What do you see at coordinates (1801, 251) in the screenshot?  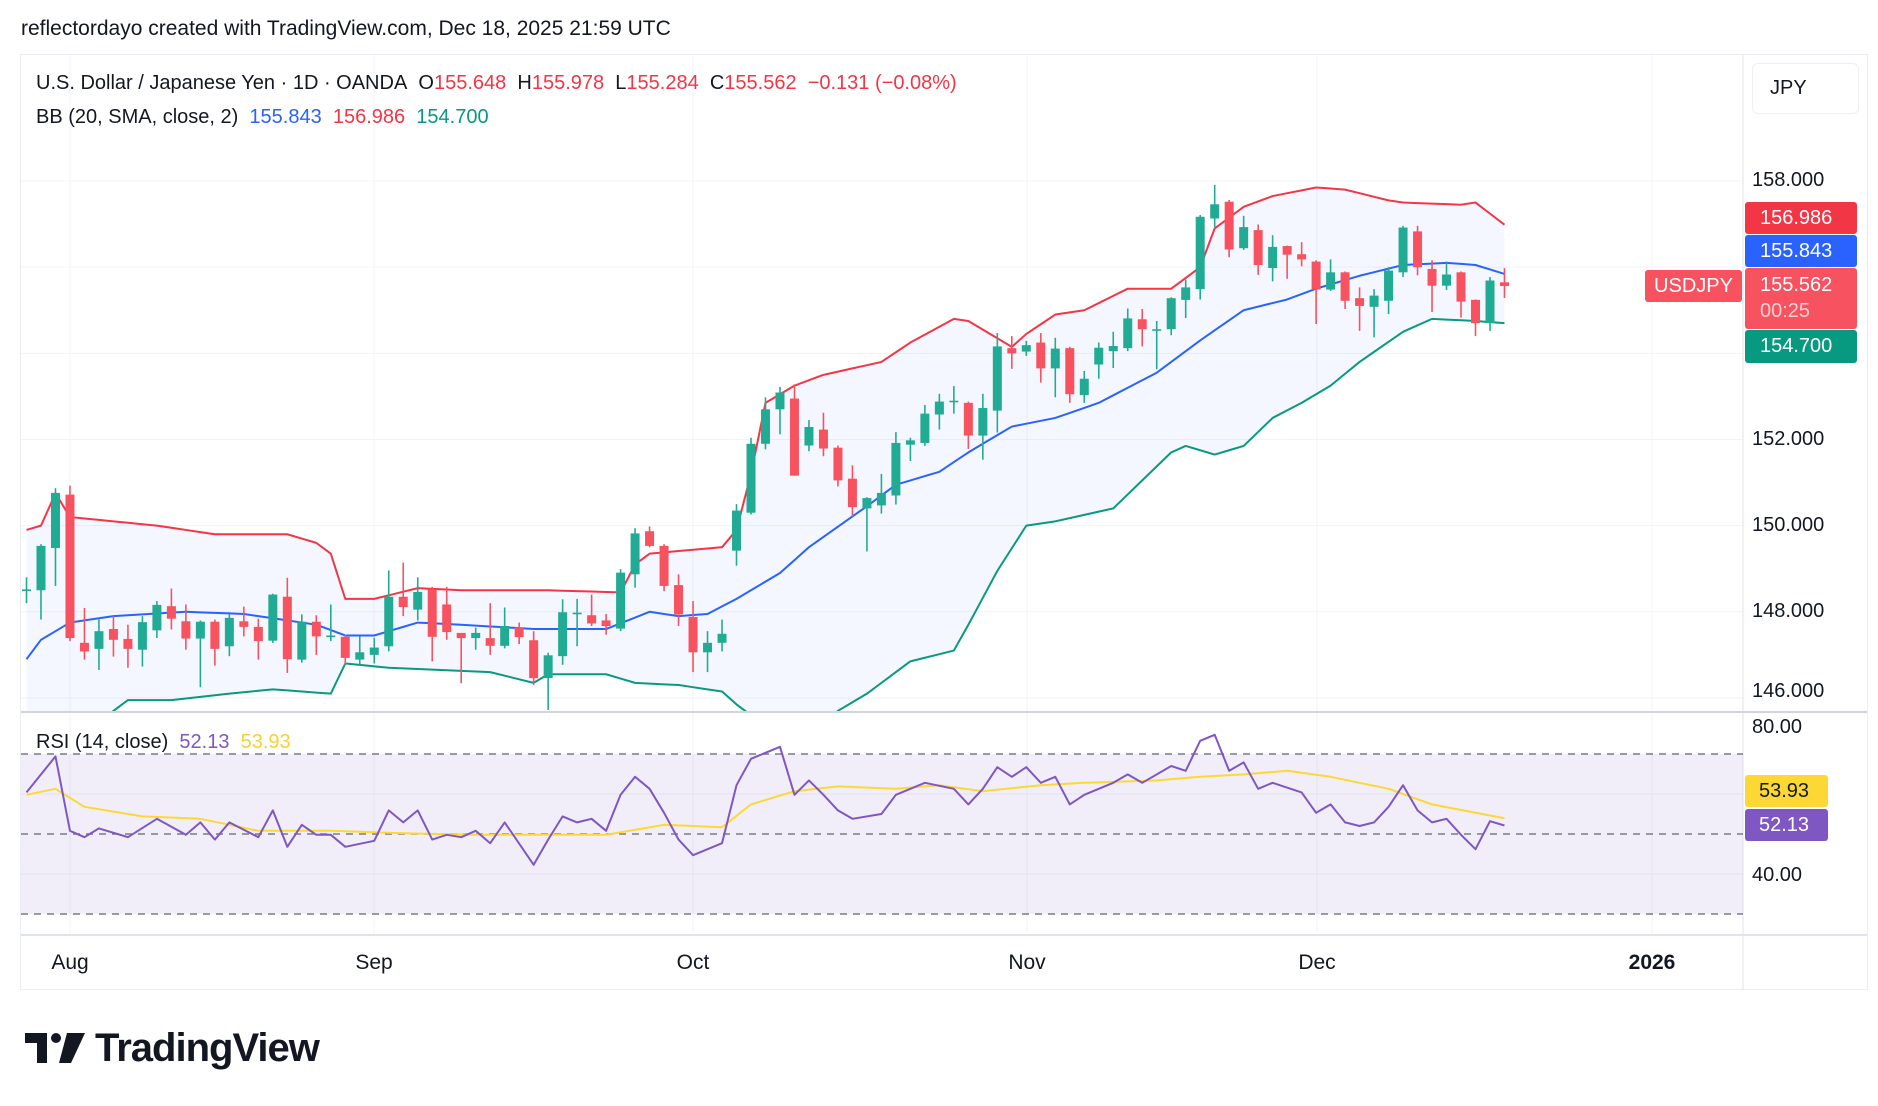 I see `bb-basis-price-tag: 155.843` at bounding box center [1801, 251].